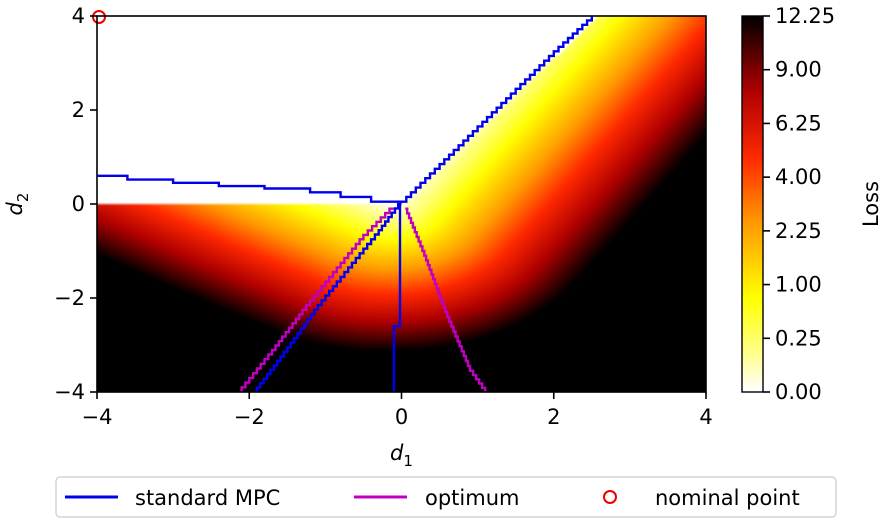 This screenshot has height=521, width=882. Describe the element at coordinates (78, 16) in the screenshot. I see `y-tick-label: 4` at that location.